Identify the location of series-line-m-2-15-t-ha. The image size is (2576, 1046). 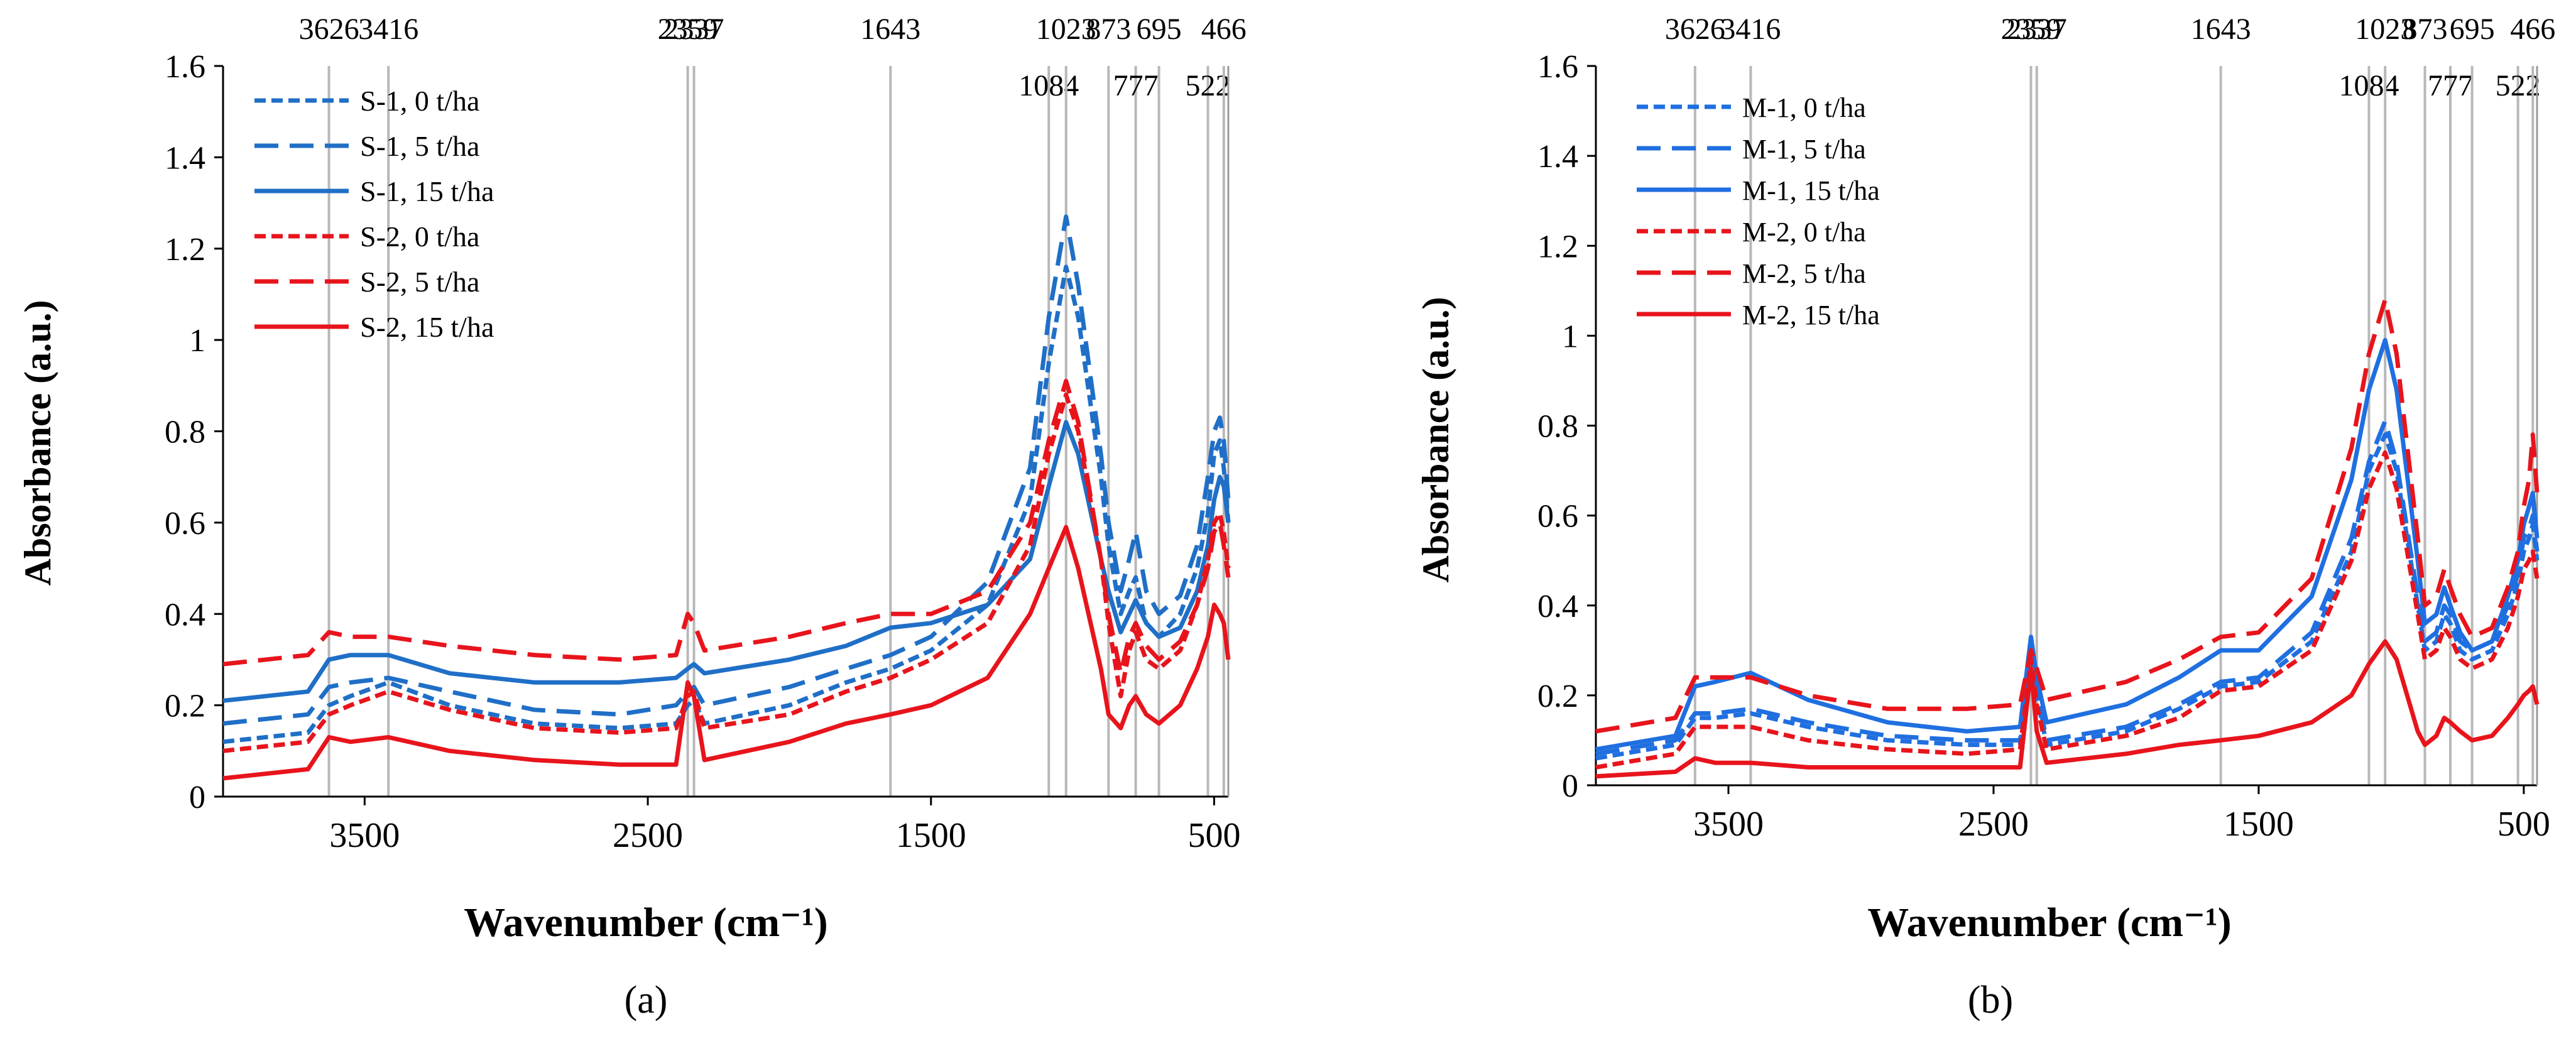
(2067, 709).